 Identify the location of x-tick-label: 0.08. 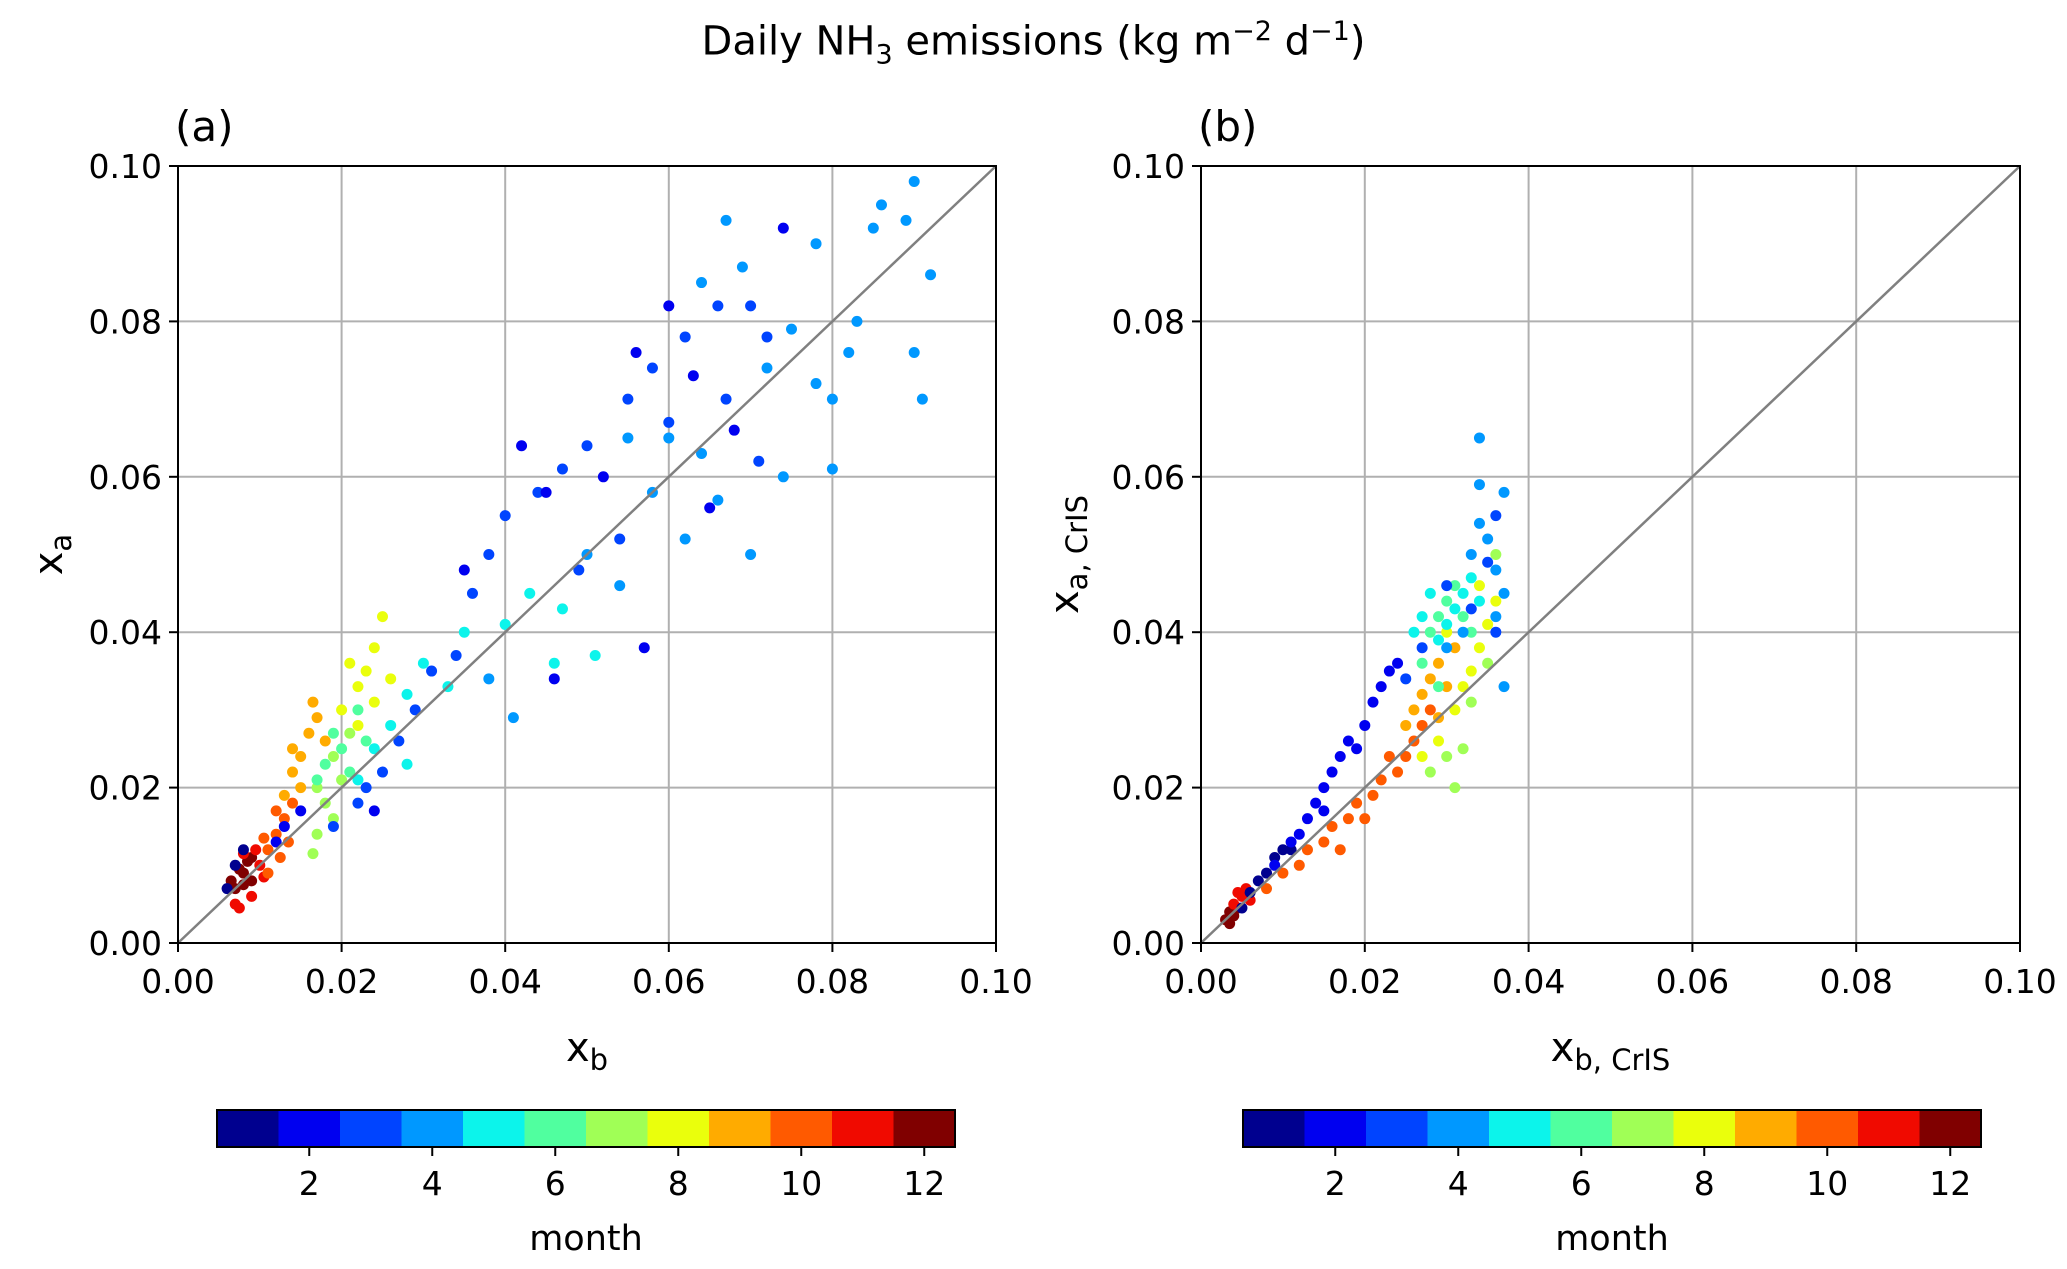
(1855, 981).